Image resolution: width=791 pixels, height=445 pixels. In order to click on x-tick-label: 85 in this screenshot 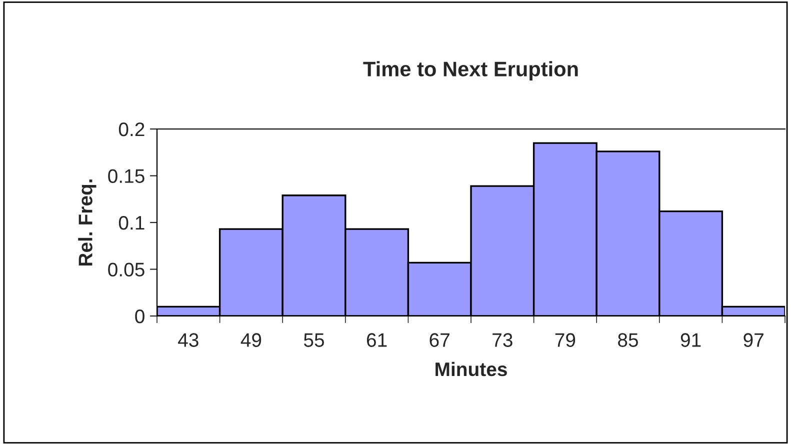, I will do `click(628, 340)`.